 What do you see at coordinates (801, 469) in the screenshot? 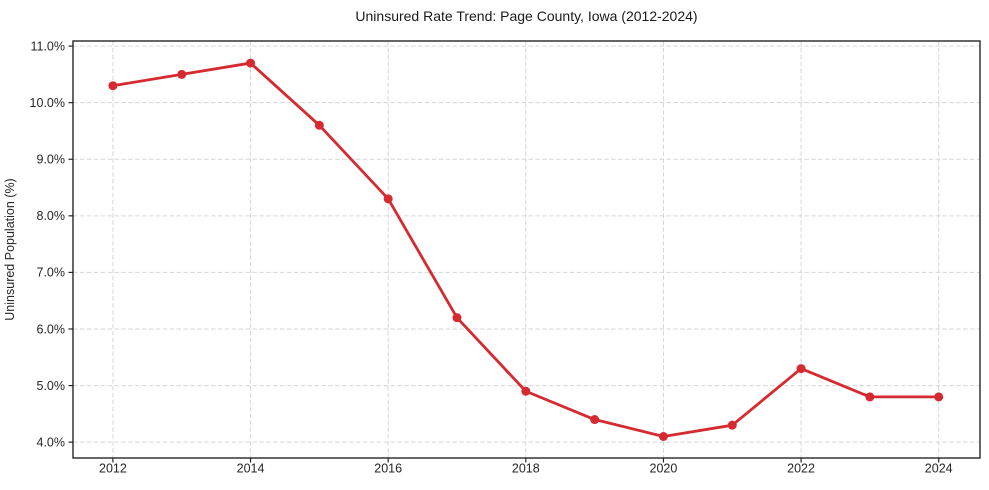
I see `x-tick-label: 2022` at bounding box center [801, 469].